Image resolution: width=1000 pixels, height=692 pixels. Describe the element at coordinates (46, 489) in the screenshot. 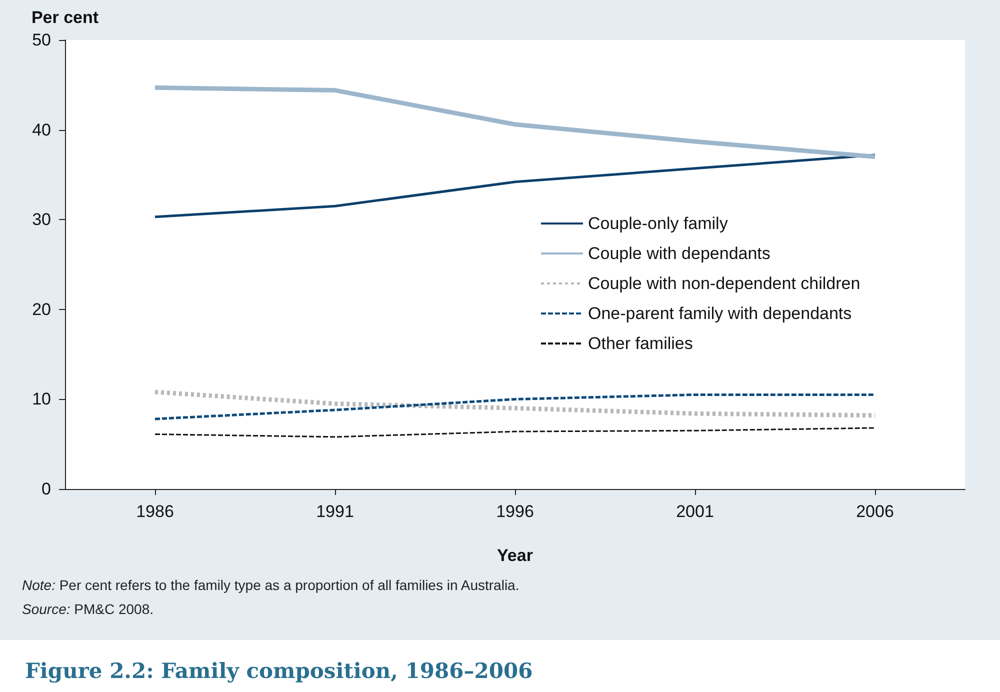

I see `y-tick-label: 0` at that location.